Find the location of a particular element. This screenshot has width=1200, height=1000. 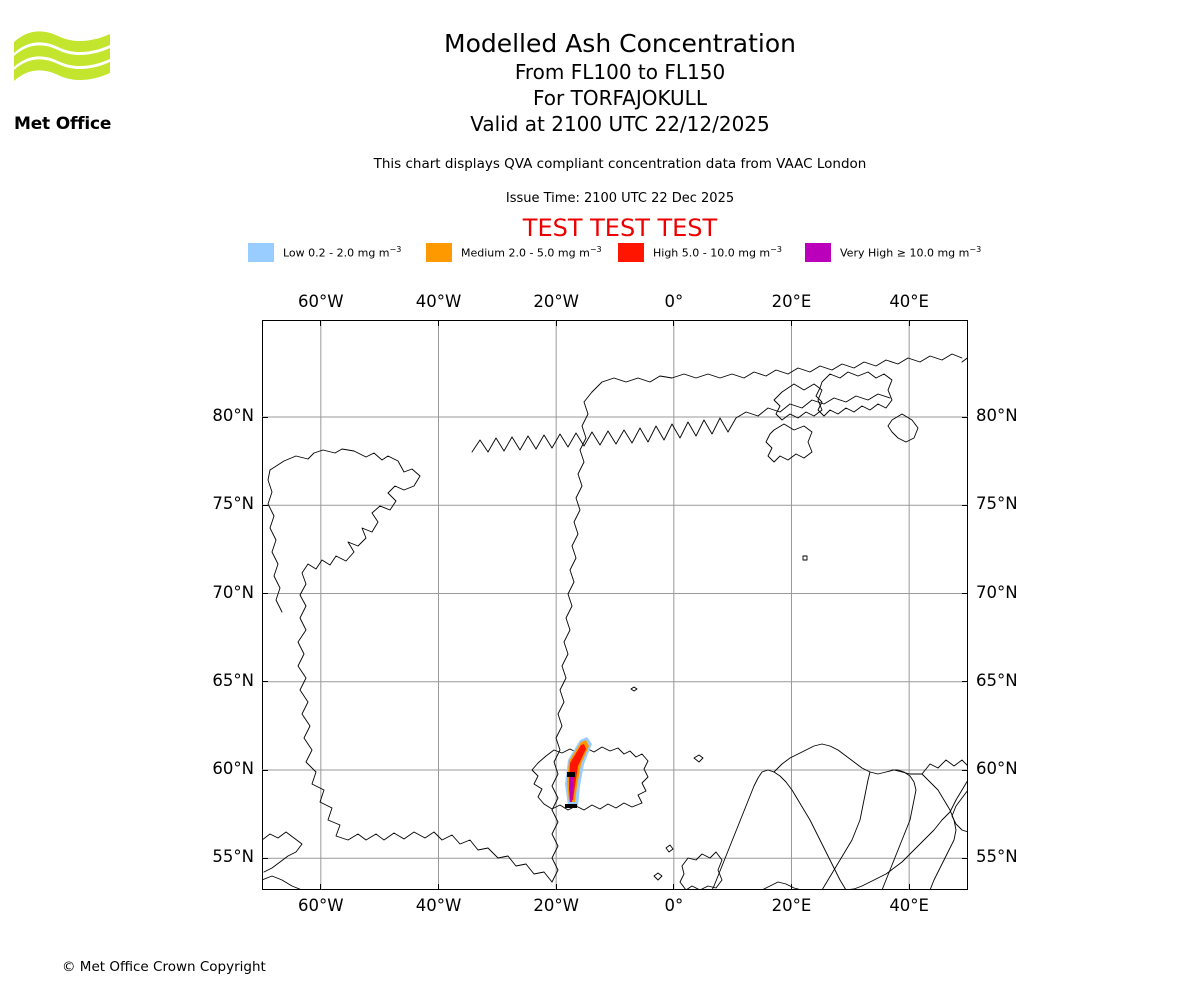

coast-outer-hebrides is located at coordinates (658, 876).